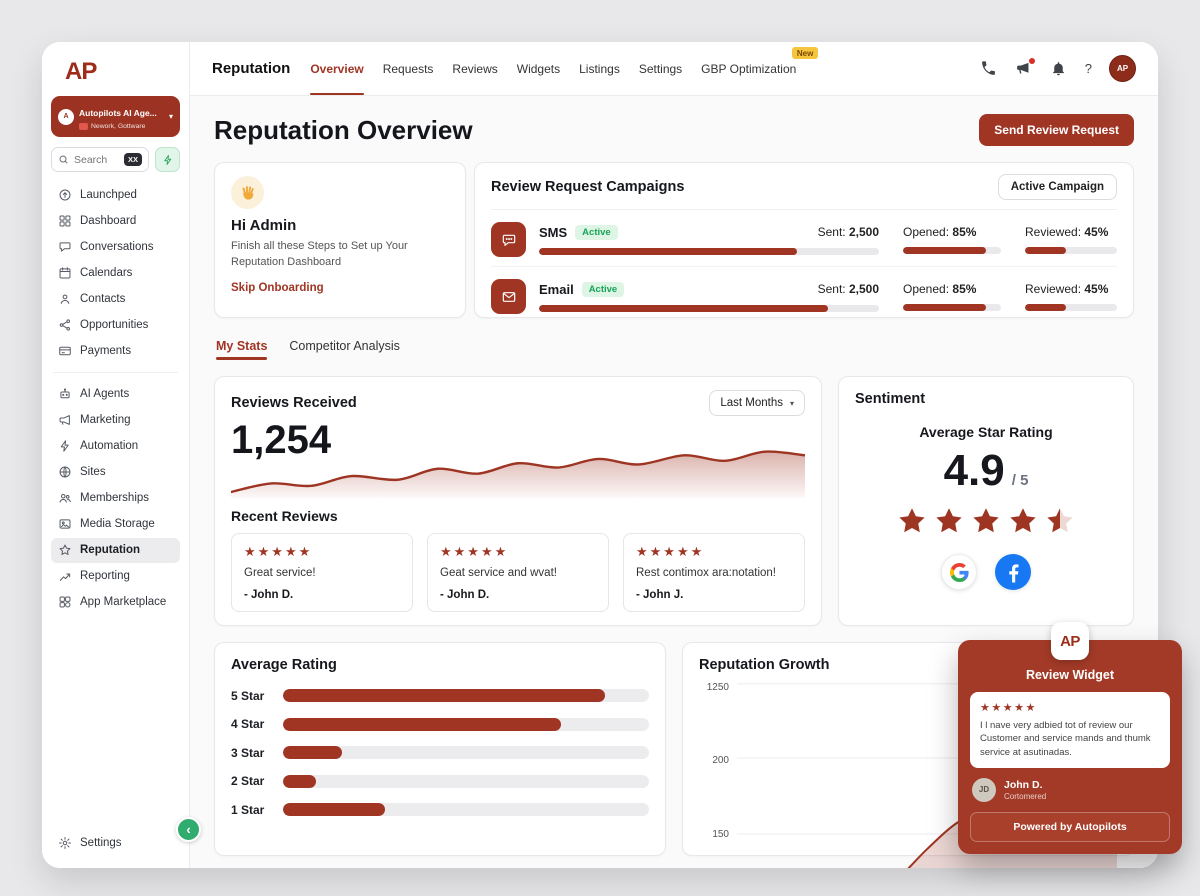 The height and width of the screenshot is (896, 1200). What do you see at coordinates (251, 68) in the screenshot?
I see `section-title: Reputation` at bounding box center [251, 68].